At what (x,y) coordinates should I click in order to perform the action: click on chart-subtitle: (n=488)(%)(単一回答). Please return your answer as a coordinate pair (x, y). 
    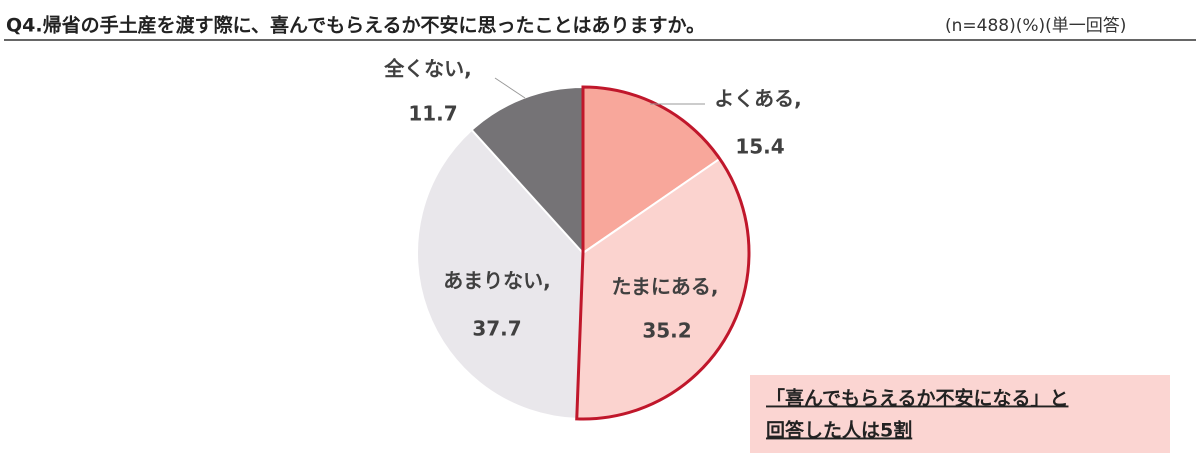
    Looking at the image, I should click on (1035, 26).